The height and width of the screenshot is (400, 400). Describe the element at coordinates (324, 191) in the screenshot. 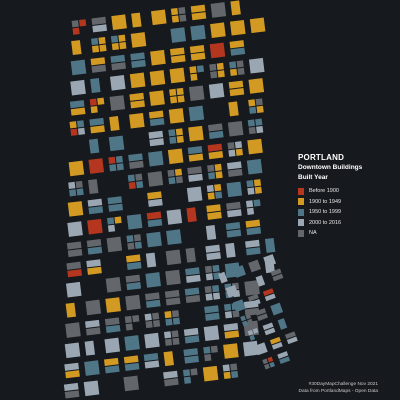

I see `legend-label: Before 1900` at that location.